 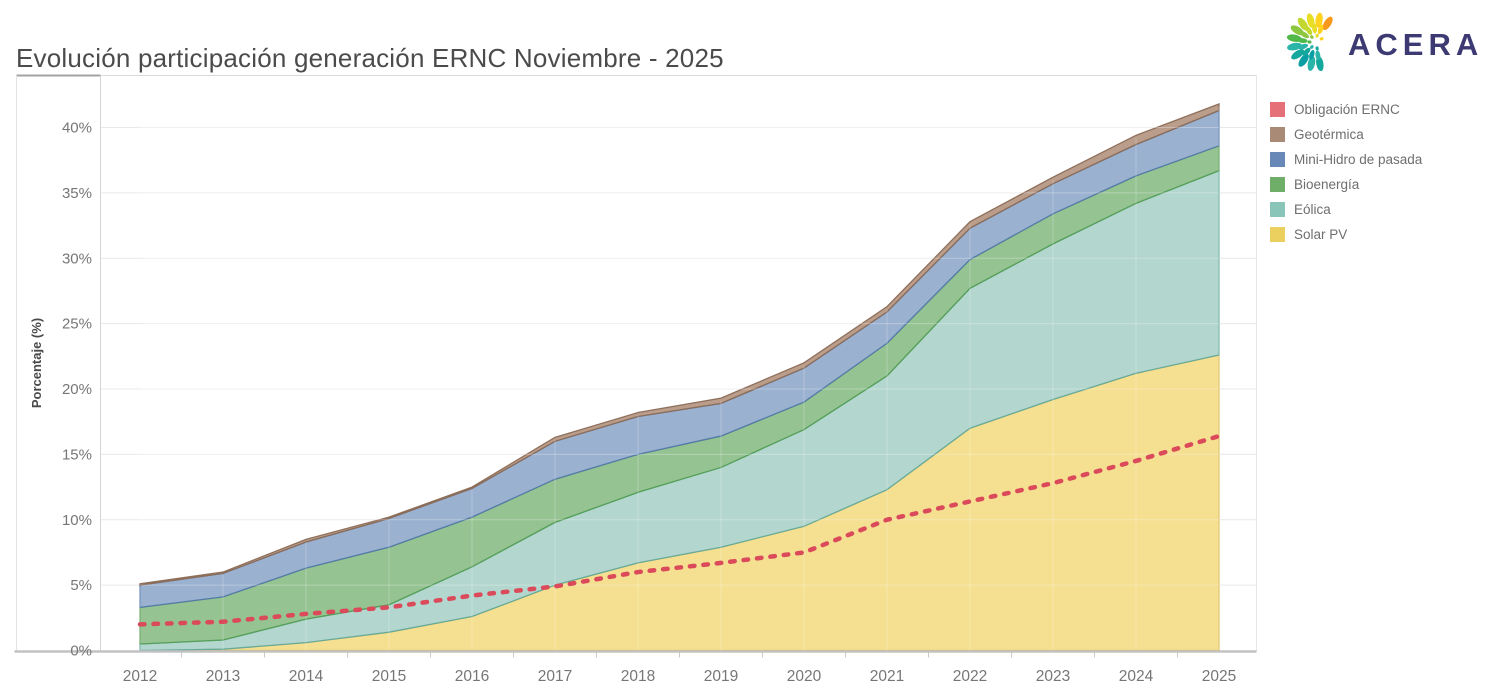 I want to click on legend-item-e-lica: Eólica, so click(x=1380, y=209).